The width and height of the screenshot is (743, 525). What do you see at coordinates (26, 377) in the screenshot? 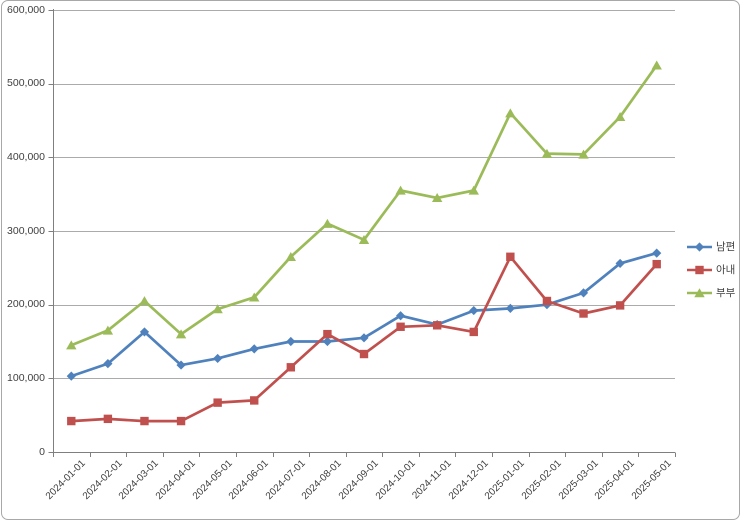
I see `y-axis-label: 100,000` at bounding box center [26, 377].